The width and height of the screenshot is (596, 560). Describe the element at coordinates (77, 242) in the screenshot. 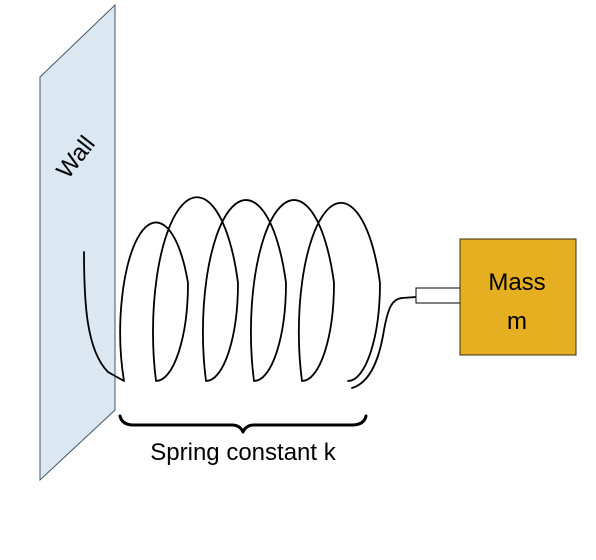

I see `wall` at that location.